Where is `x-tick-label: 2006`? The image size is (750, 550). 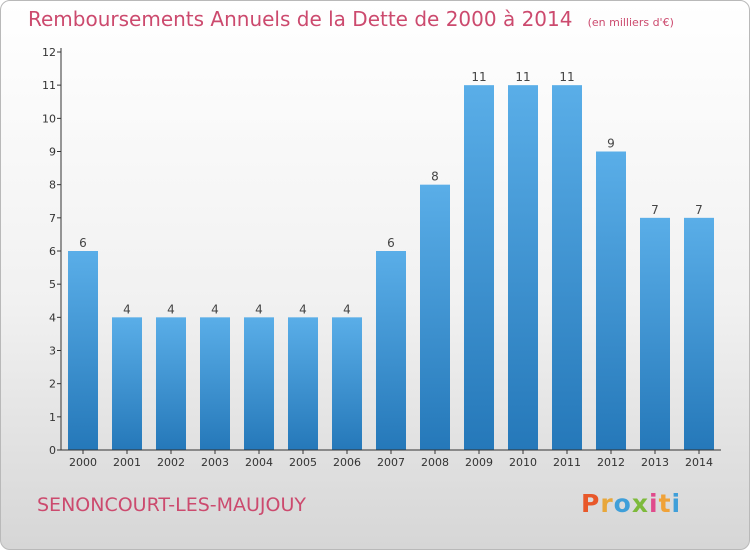
x-tick-label: 2006 is located at coordinates (347, 462).